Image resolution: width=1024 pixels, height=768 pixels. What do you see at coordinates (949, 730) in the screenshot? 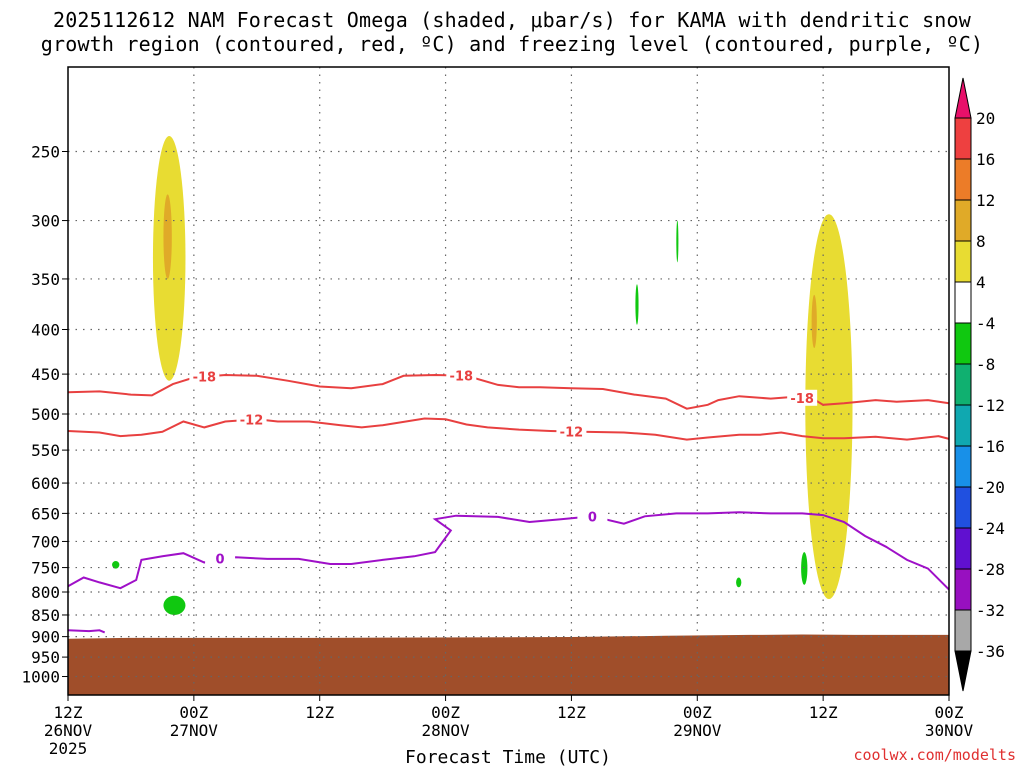
I see `x-tick-label: 30NOV` at bounding box center [949, 730].